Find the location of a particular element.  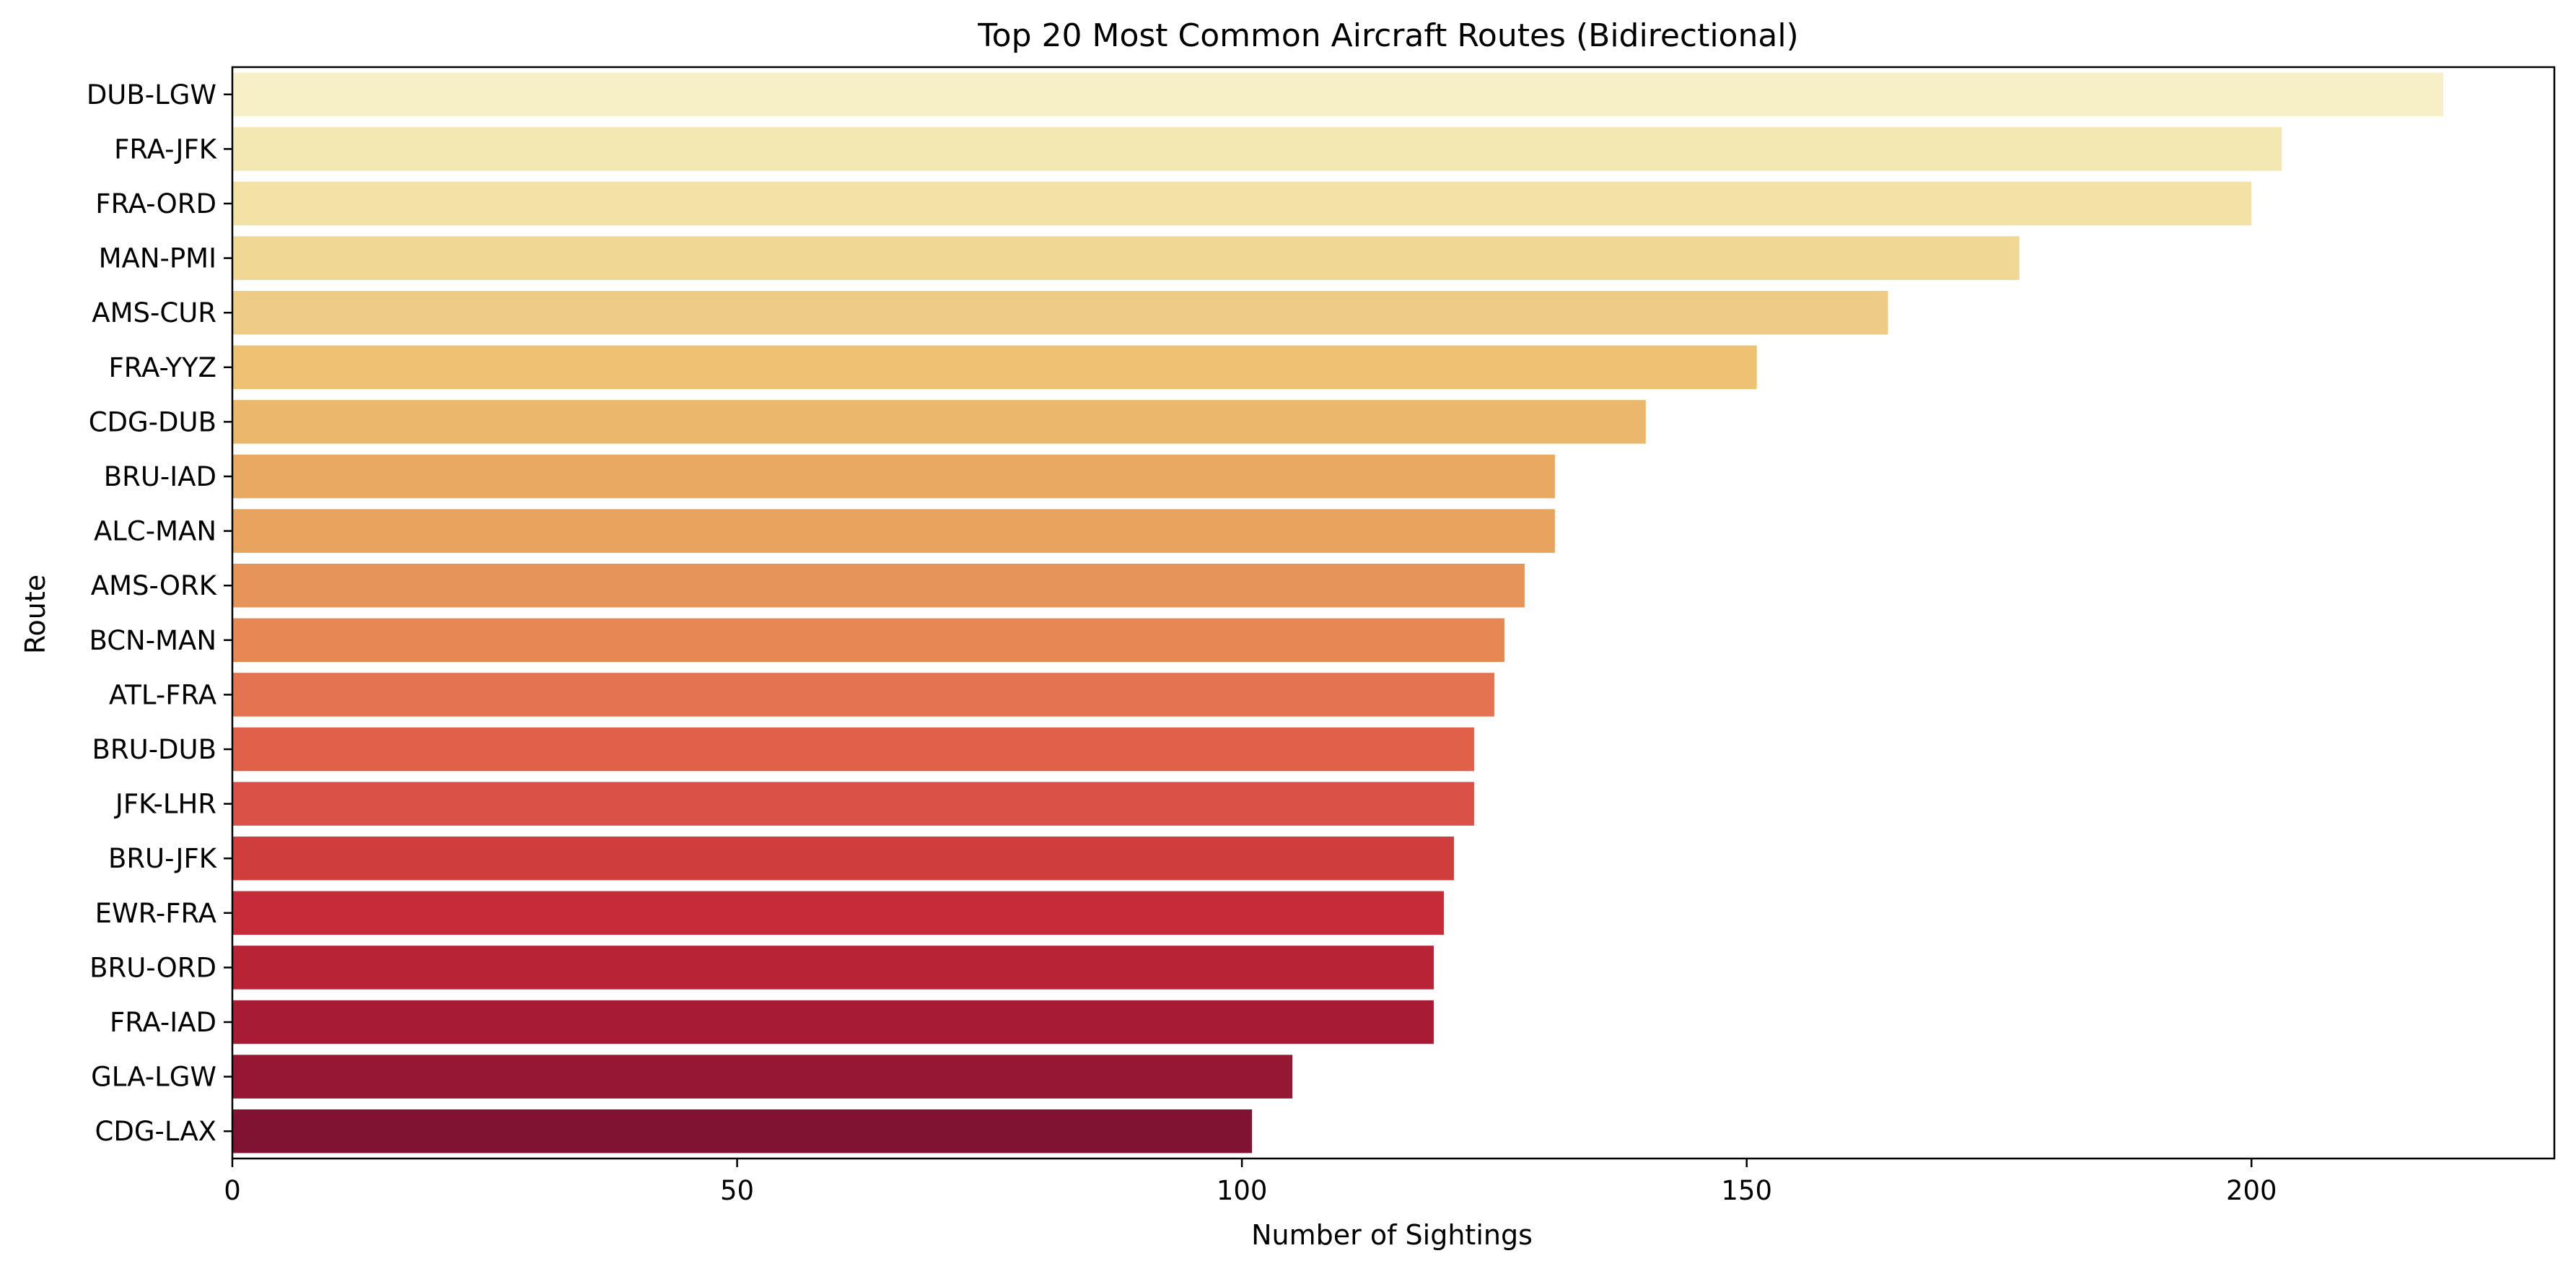

y-tick-label: ALC-MAN is located at coordinates (155, 532).